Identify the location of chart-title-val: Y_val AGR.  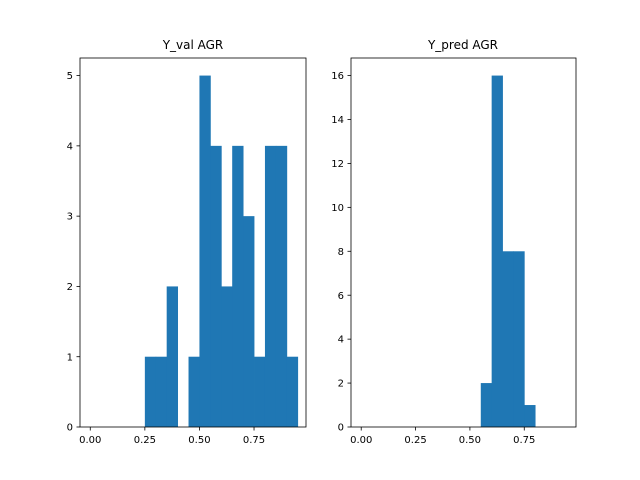
(193, 45).